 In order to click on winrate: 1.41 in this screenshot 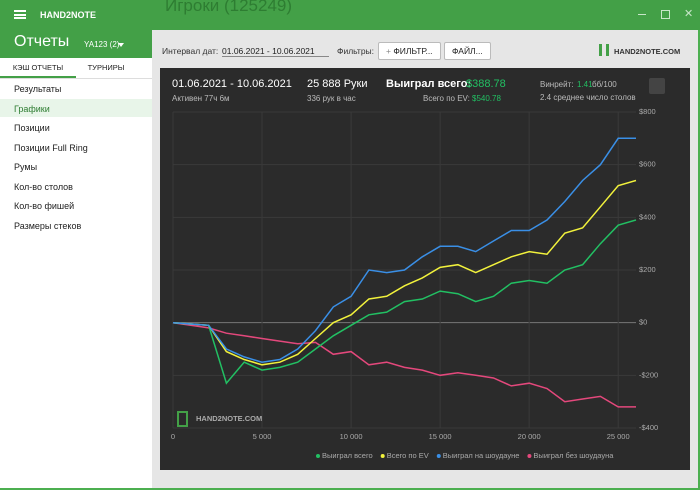, I will do `click(585, 84)`.